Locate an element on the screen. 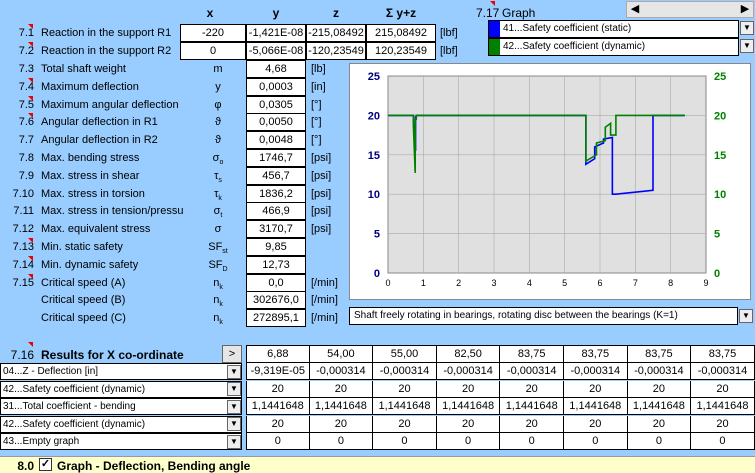 The image size is (755, 473). reaction-number: 7.1 is located at coordinates (26, 33).